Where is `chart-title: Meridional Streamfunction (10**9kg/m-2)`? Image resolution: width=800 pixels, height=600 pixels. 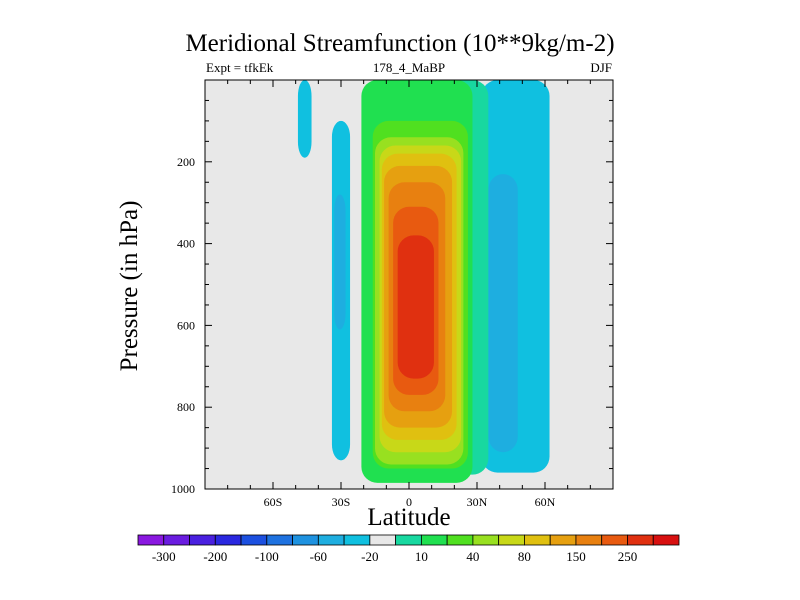 chart-title: Meridional Streamfunction (10**9kg/m-2) is located at coordinates (400, 43).